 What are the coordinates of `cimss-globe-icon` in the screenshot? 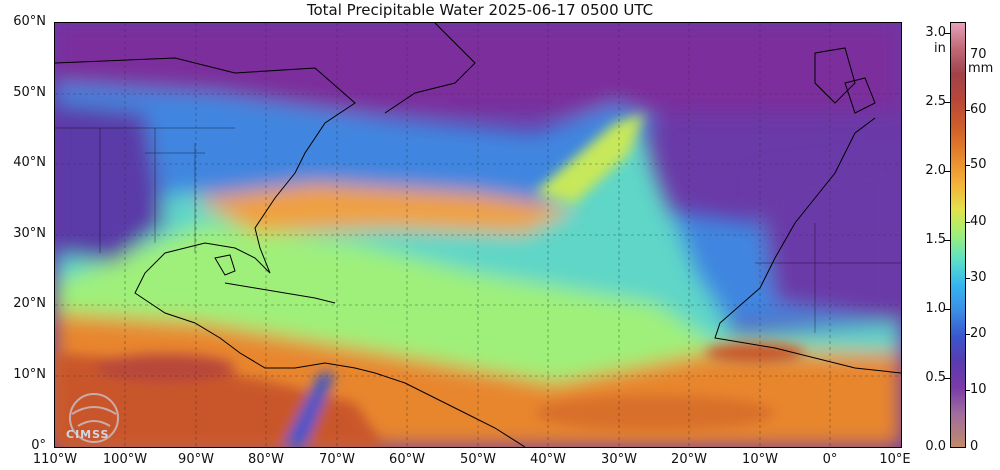 It's located at (94, 418).